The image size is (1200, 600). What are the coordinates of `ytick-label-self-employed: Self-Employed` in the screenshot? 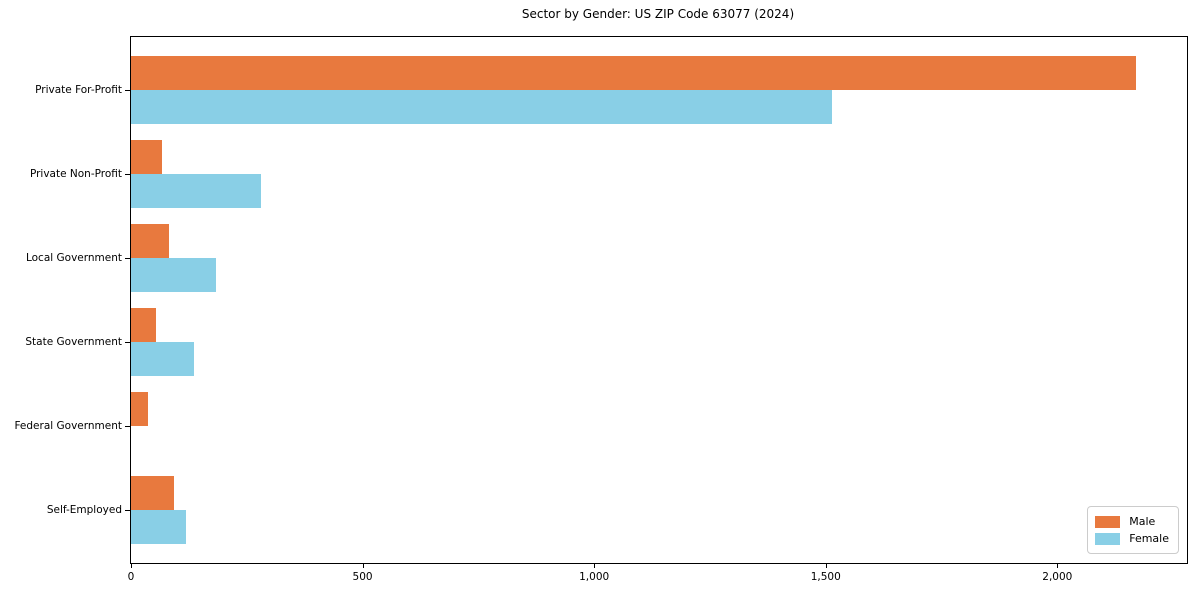 It's located at (84, 509).